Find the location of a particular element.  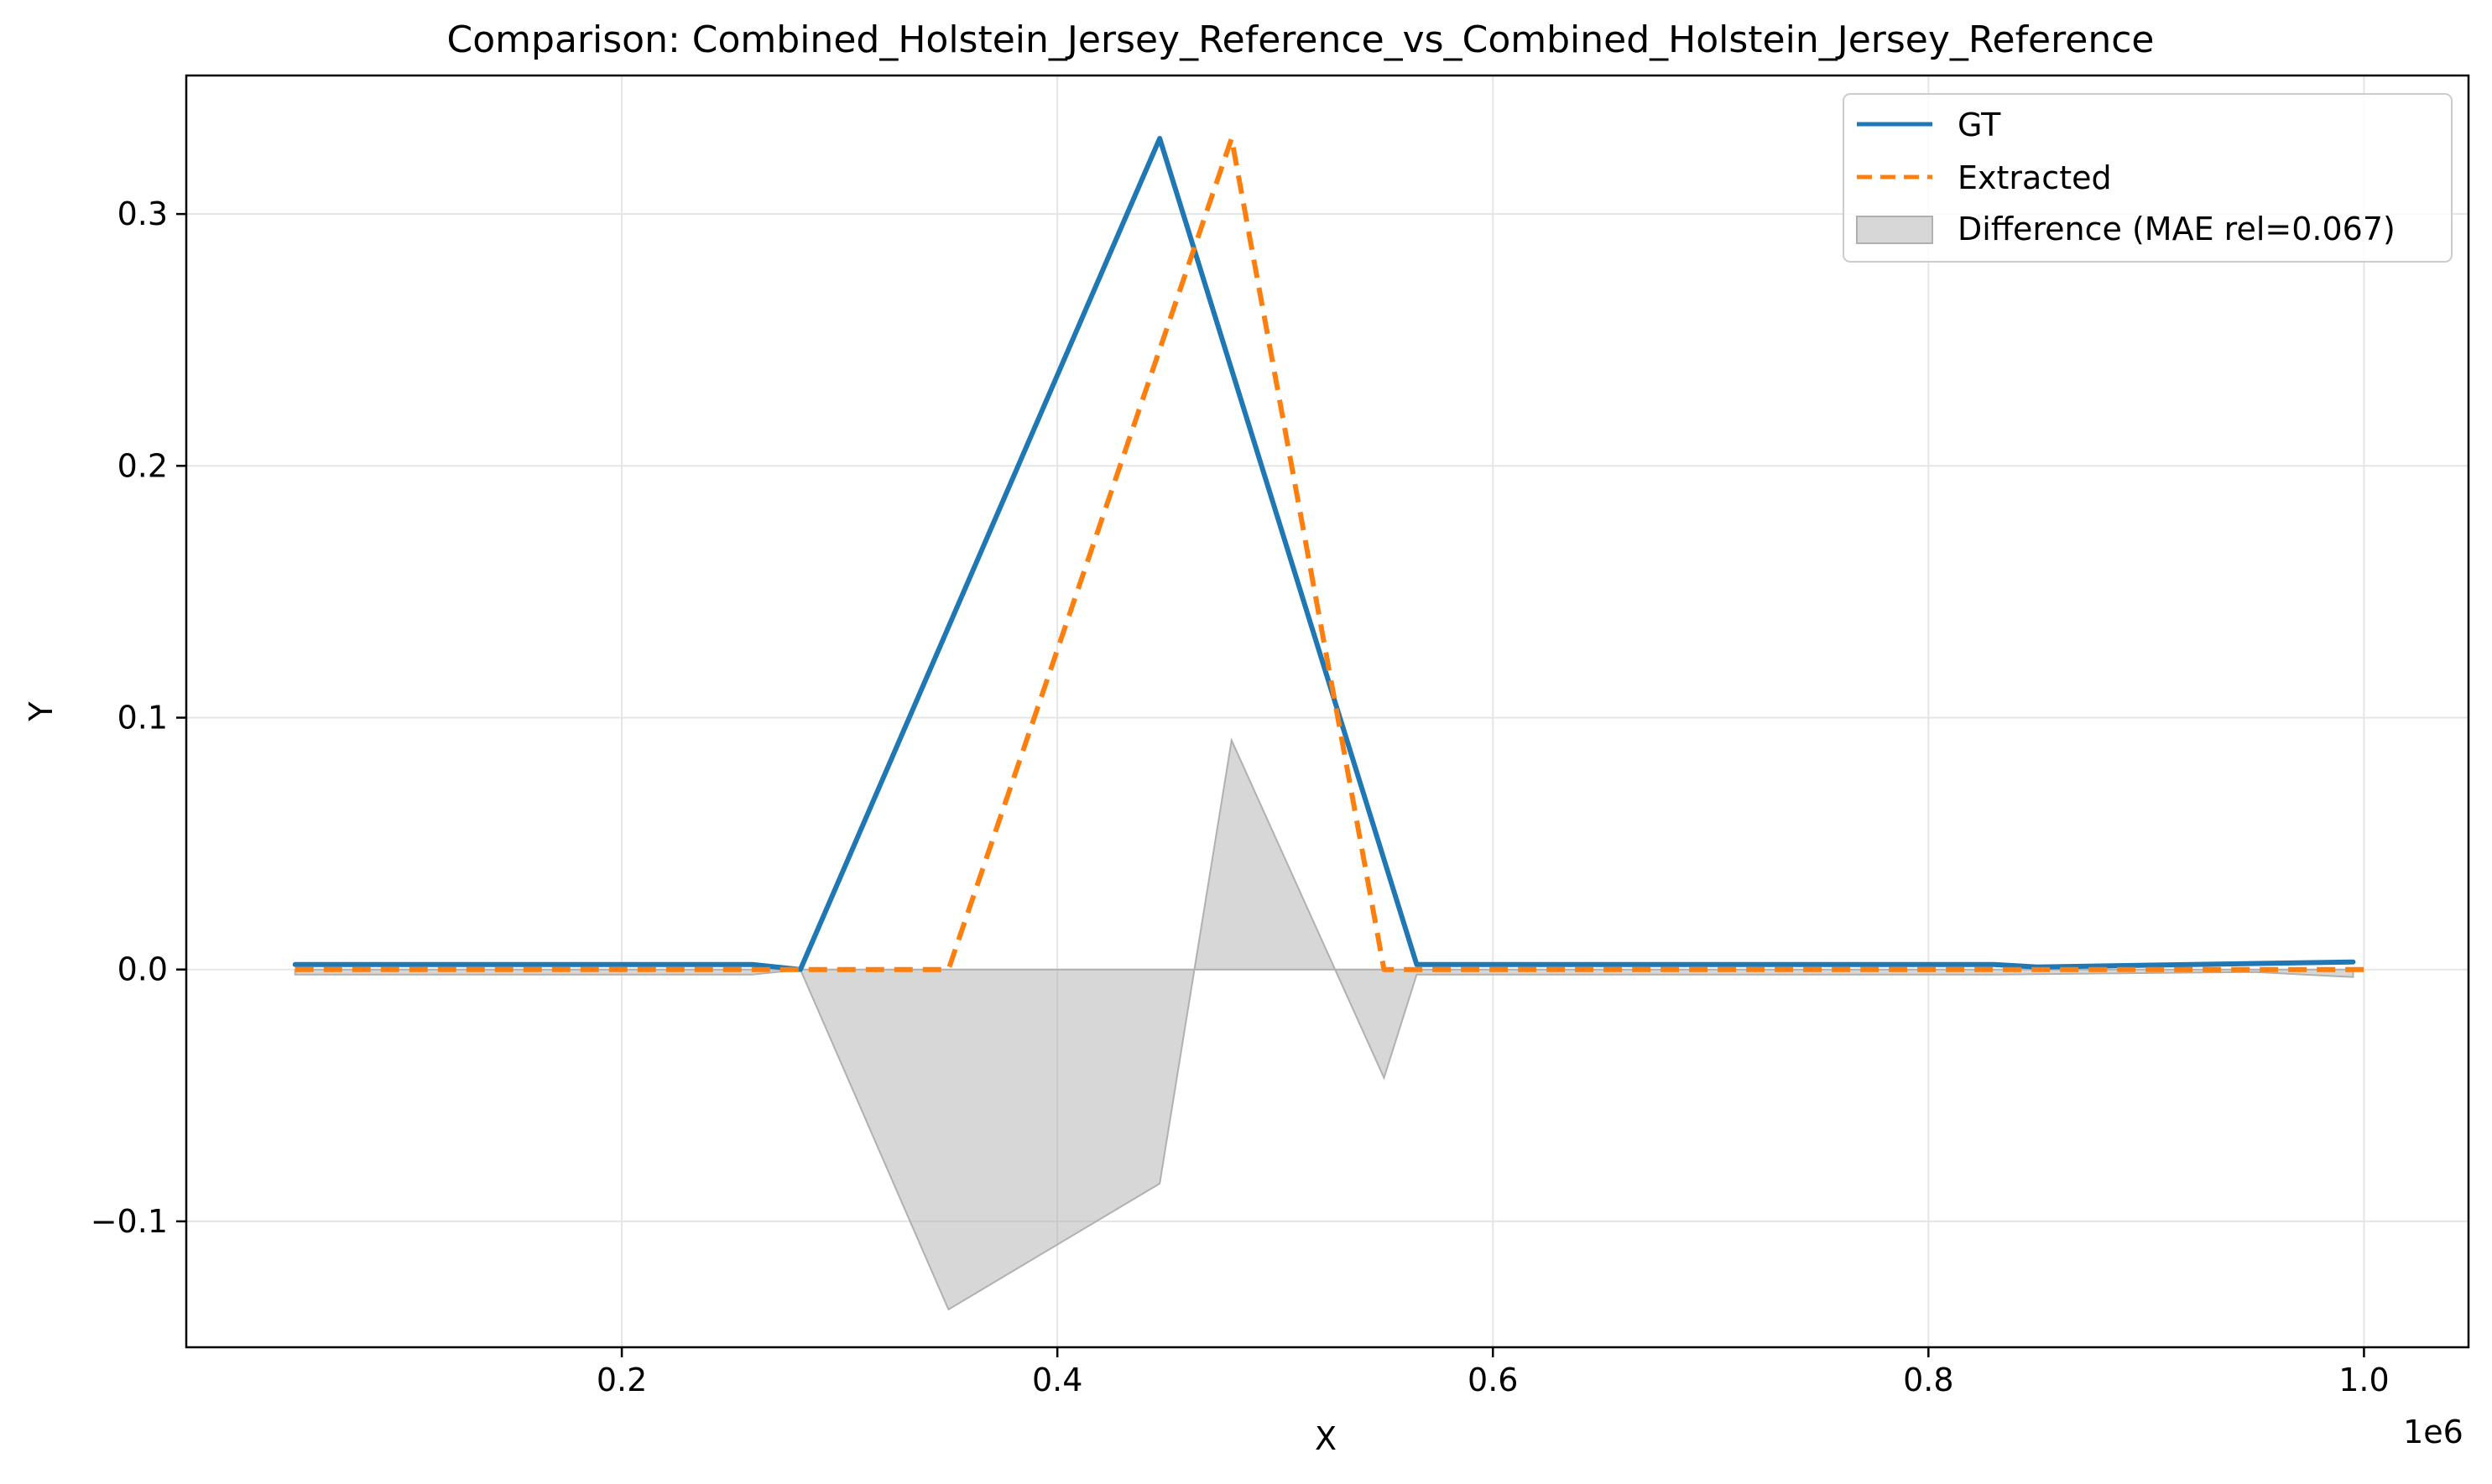

y-tick-label: 0.2 is located at coordinates (142, 465).